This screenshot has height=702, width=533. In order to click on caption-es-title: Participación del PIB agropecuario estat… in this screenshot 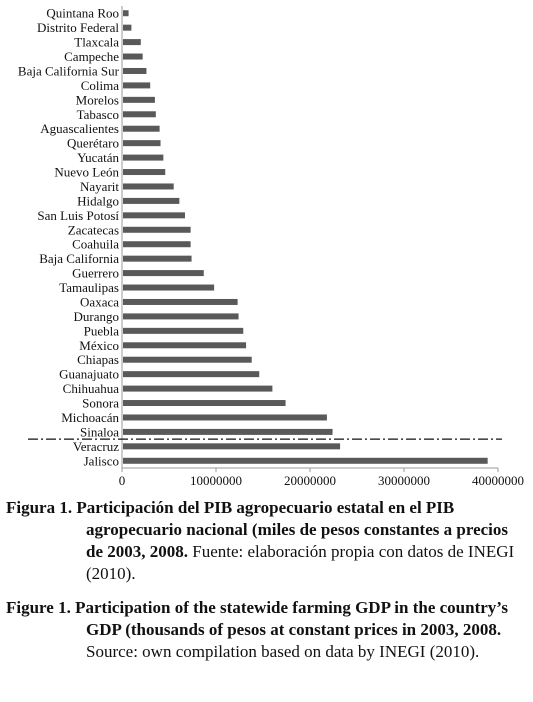, I will do `click(292, 529)`.